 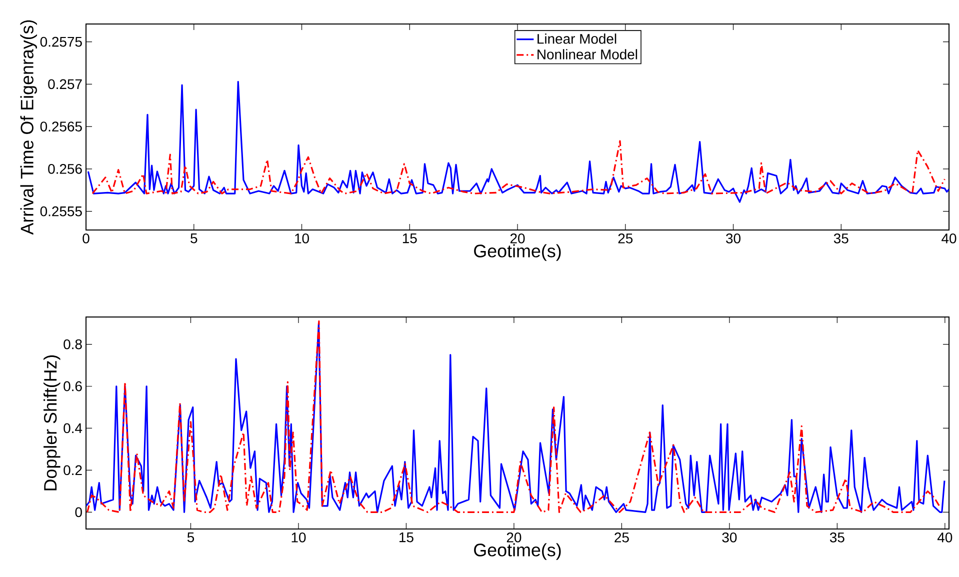 I want to click on y-tick-label: 0.256, so click(x=65, y=169).